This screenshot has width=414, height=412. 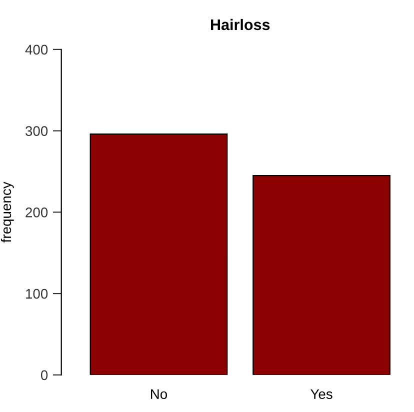 What do you see at coordinates (159, 394) in the screenshot?
I see `x-tick-label: No` at bounding box center [159, 394].